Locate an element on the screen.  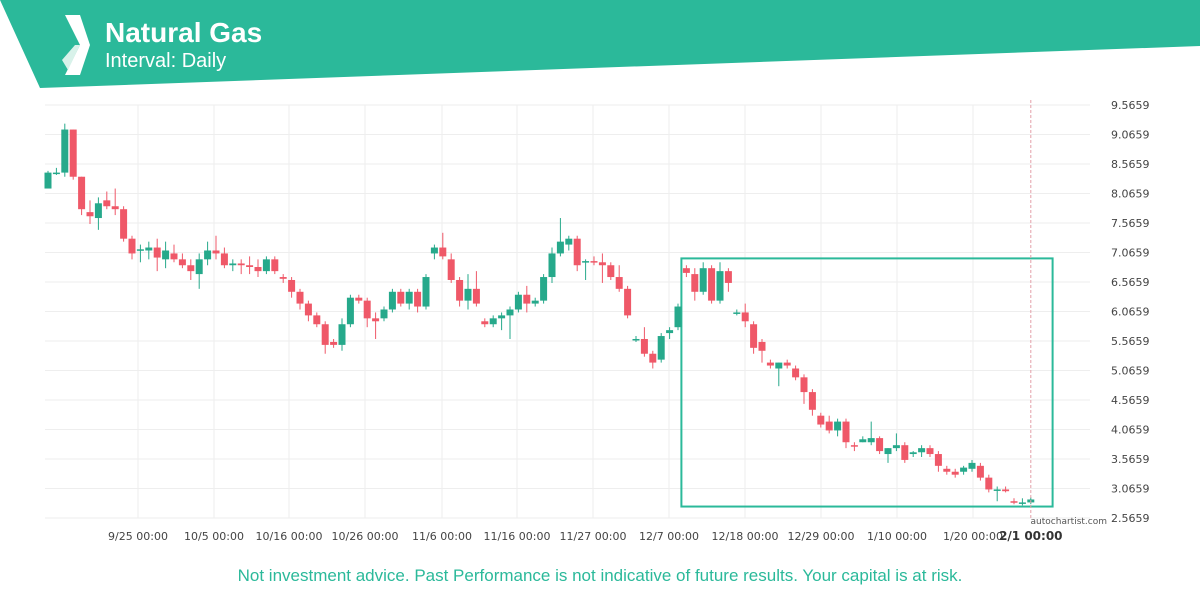
page-title: Natural Gas is located at coordinates (184, 32).